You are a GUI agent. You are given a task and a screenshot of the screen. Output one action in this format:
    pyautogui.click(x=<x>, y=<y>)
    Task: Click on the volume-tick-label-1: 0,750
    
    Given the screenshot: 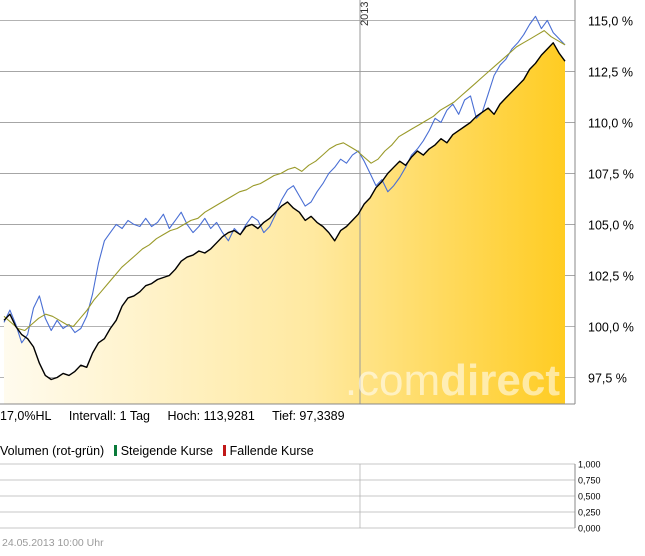 What is the action you would take?
    pyautogui.click(x=589, y=481)
    